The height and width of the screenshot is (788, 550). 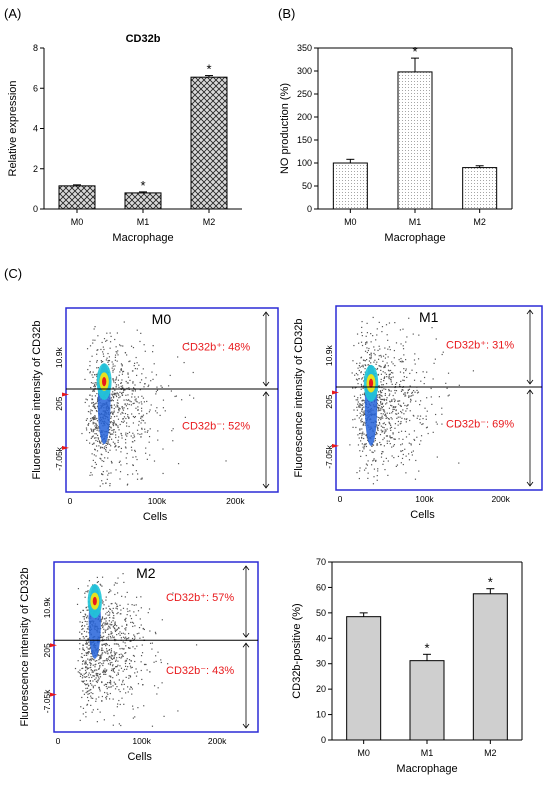 What do you see at coordinates (216, 347) in the screenshot?
I see `positive-percent-label: CD32b⁺: 48%` at bounding box center [216, 347].